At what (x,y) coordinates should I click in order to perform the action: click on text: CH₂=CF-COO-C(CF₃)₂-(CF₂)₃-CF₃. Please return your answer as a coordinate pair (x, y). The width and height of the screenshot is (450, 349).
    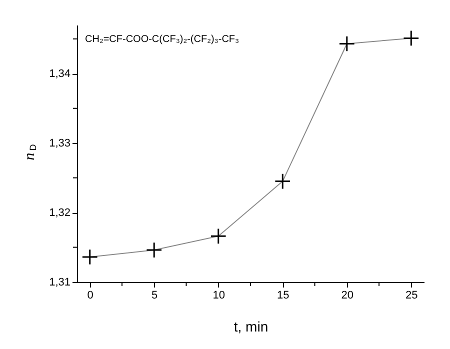
    Looking at the image, I should click on (162, 39).